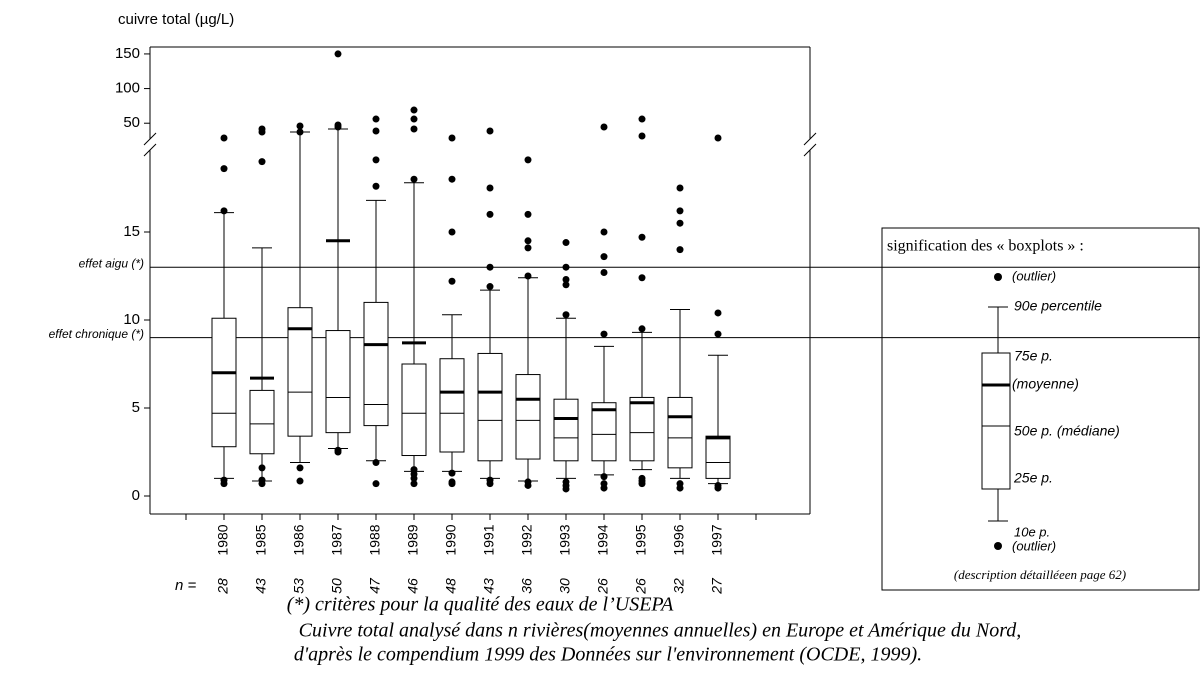 The height and width of the screenshot is (698, 1200). Describe the element at coordinates (337, 586) in the screenshot. I see `n-value: 50` at that location.